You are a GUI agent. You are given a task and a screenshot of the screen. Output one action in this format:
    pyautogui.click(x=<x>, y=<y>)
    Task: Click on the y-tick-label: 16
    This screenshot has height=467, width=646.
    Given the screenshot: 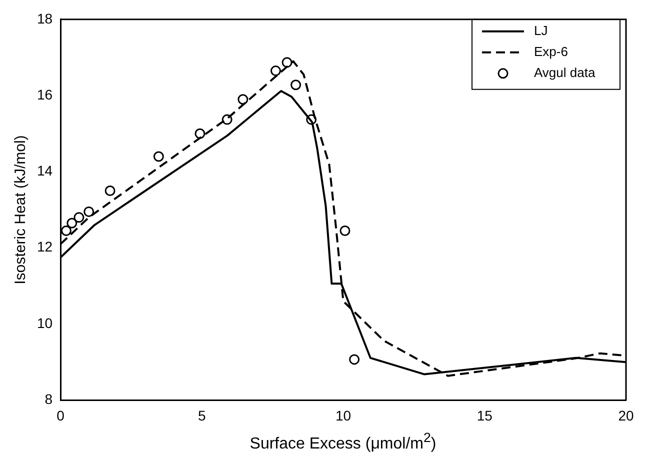 What is the action you would take?
    pyautogui.click(x=44, y=94)
    